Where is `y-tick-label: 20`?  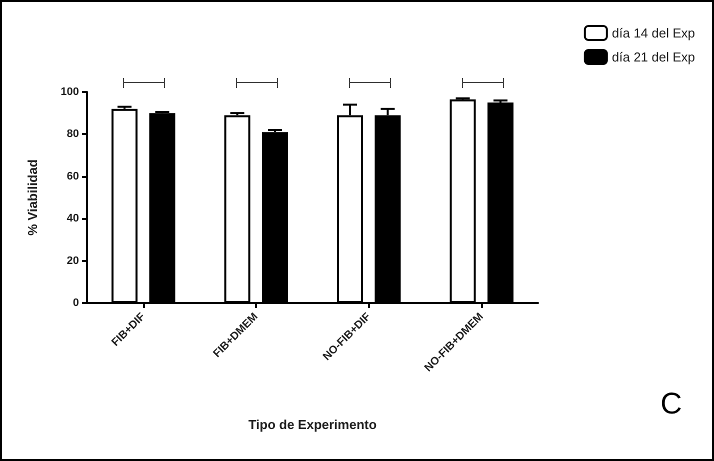 y-tick-label: 20 is located at coordinates (72, 260).